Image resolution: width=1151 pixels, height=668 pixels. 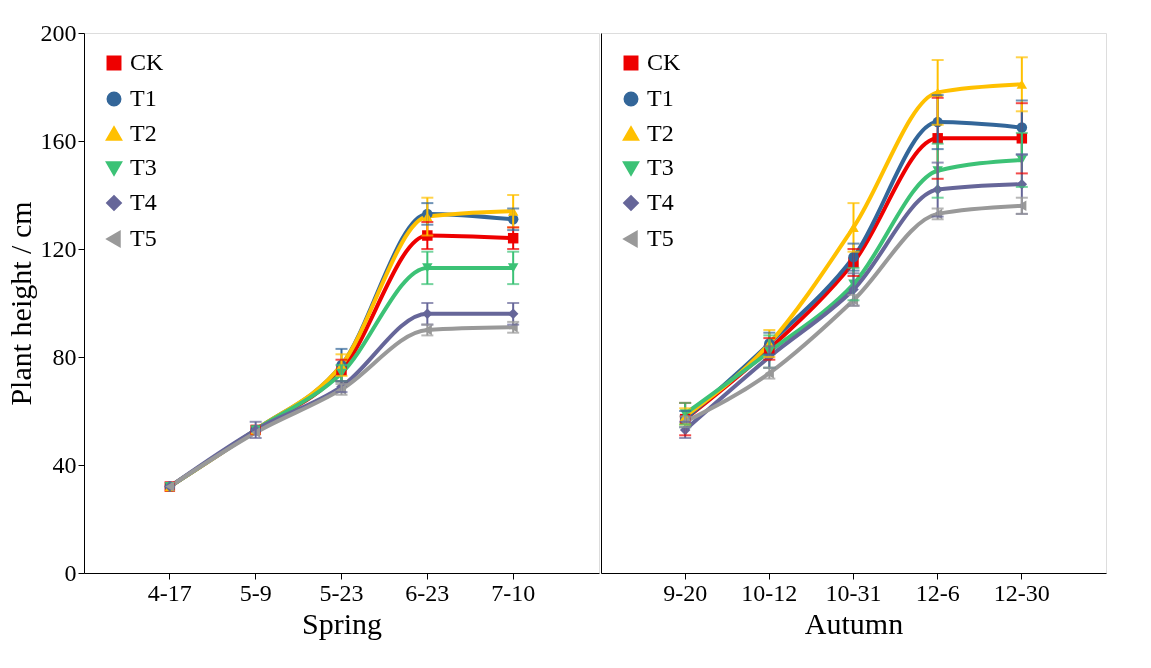 What do you see at coordinates (342, 623) in the screenshot?
I see `x-axis-title: Spring` at bounding box center [342, 623].